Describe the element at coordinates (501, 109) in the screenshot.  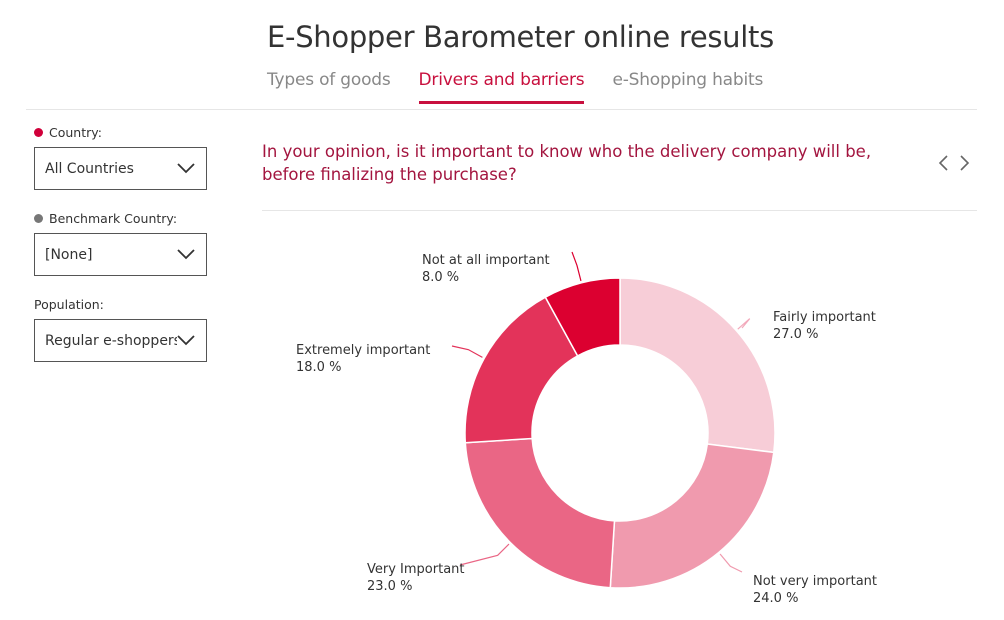
I see `header-divider` at that location.